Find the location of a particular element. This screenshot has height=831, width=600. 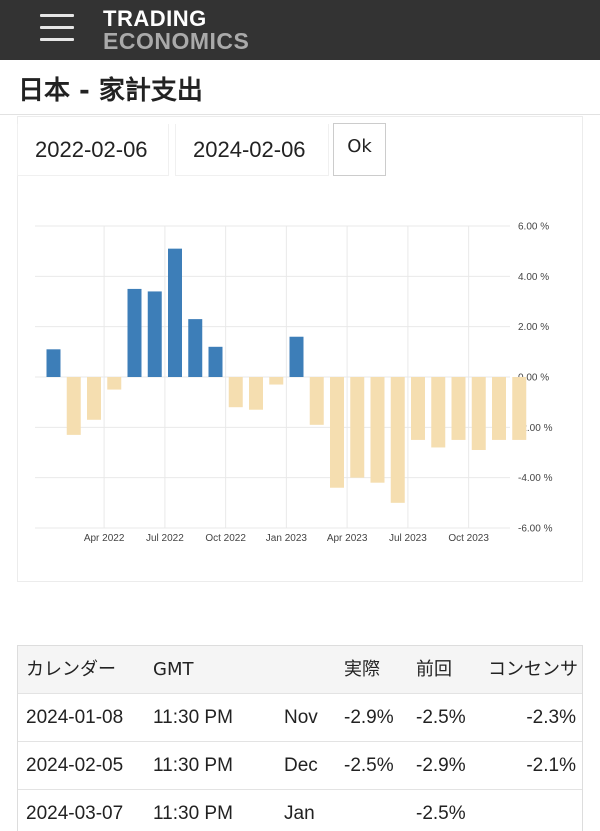

logo: TRADING ECONOMICS is located at coordinates (176, 30).